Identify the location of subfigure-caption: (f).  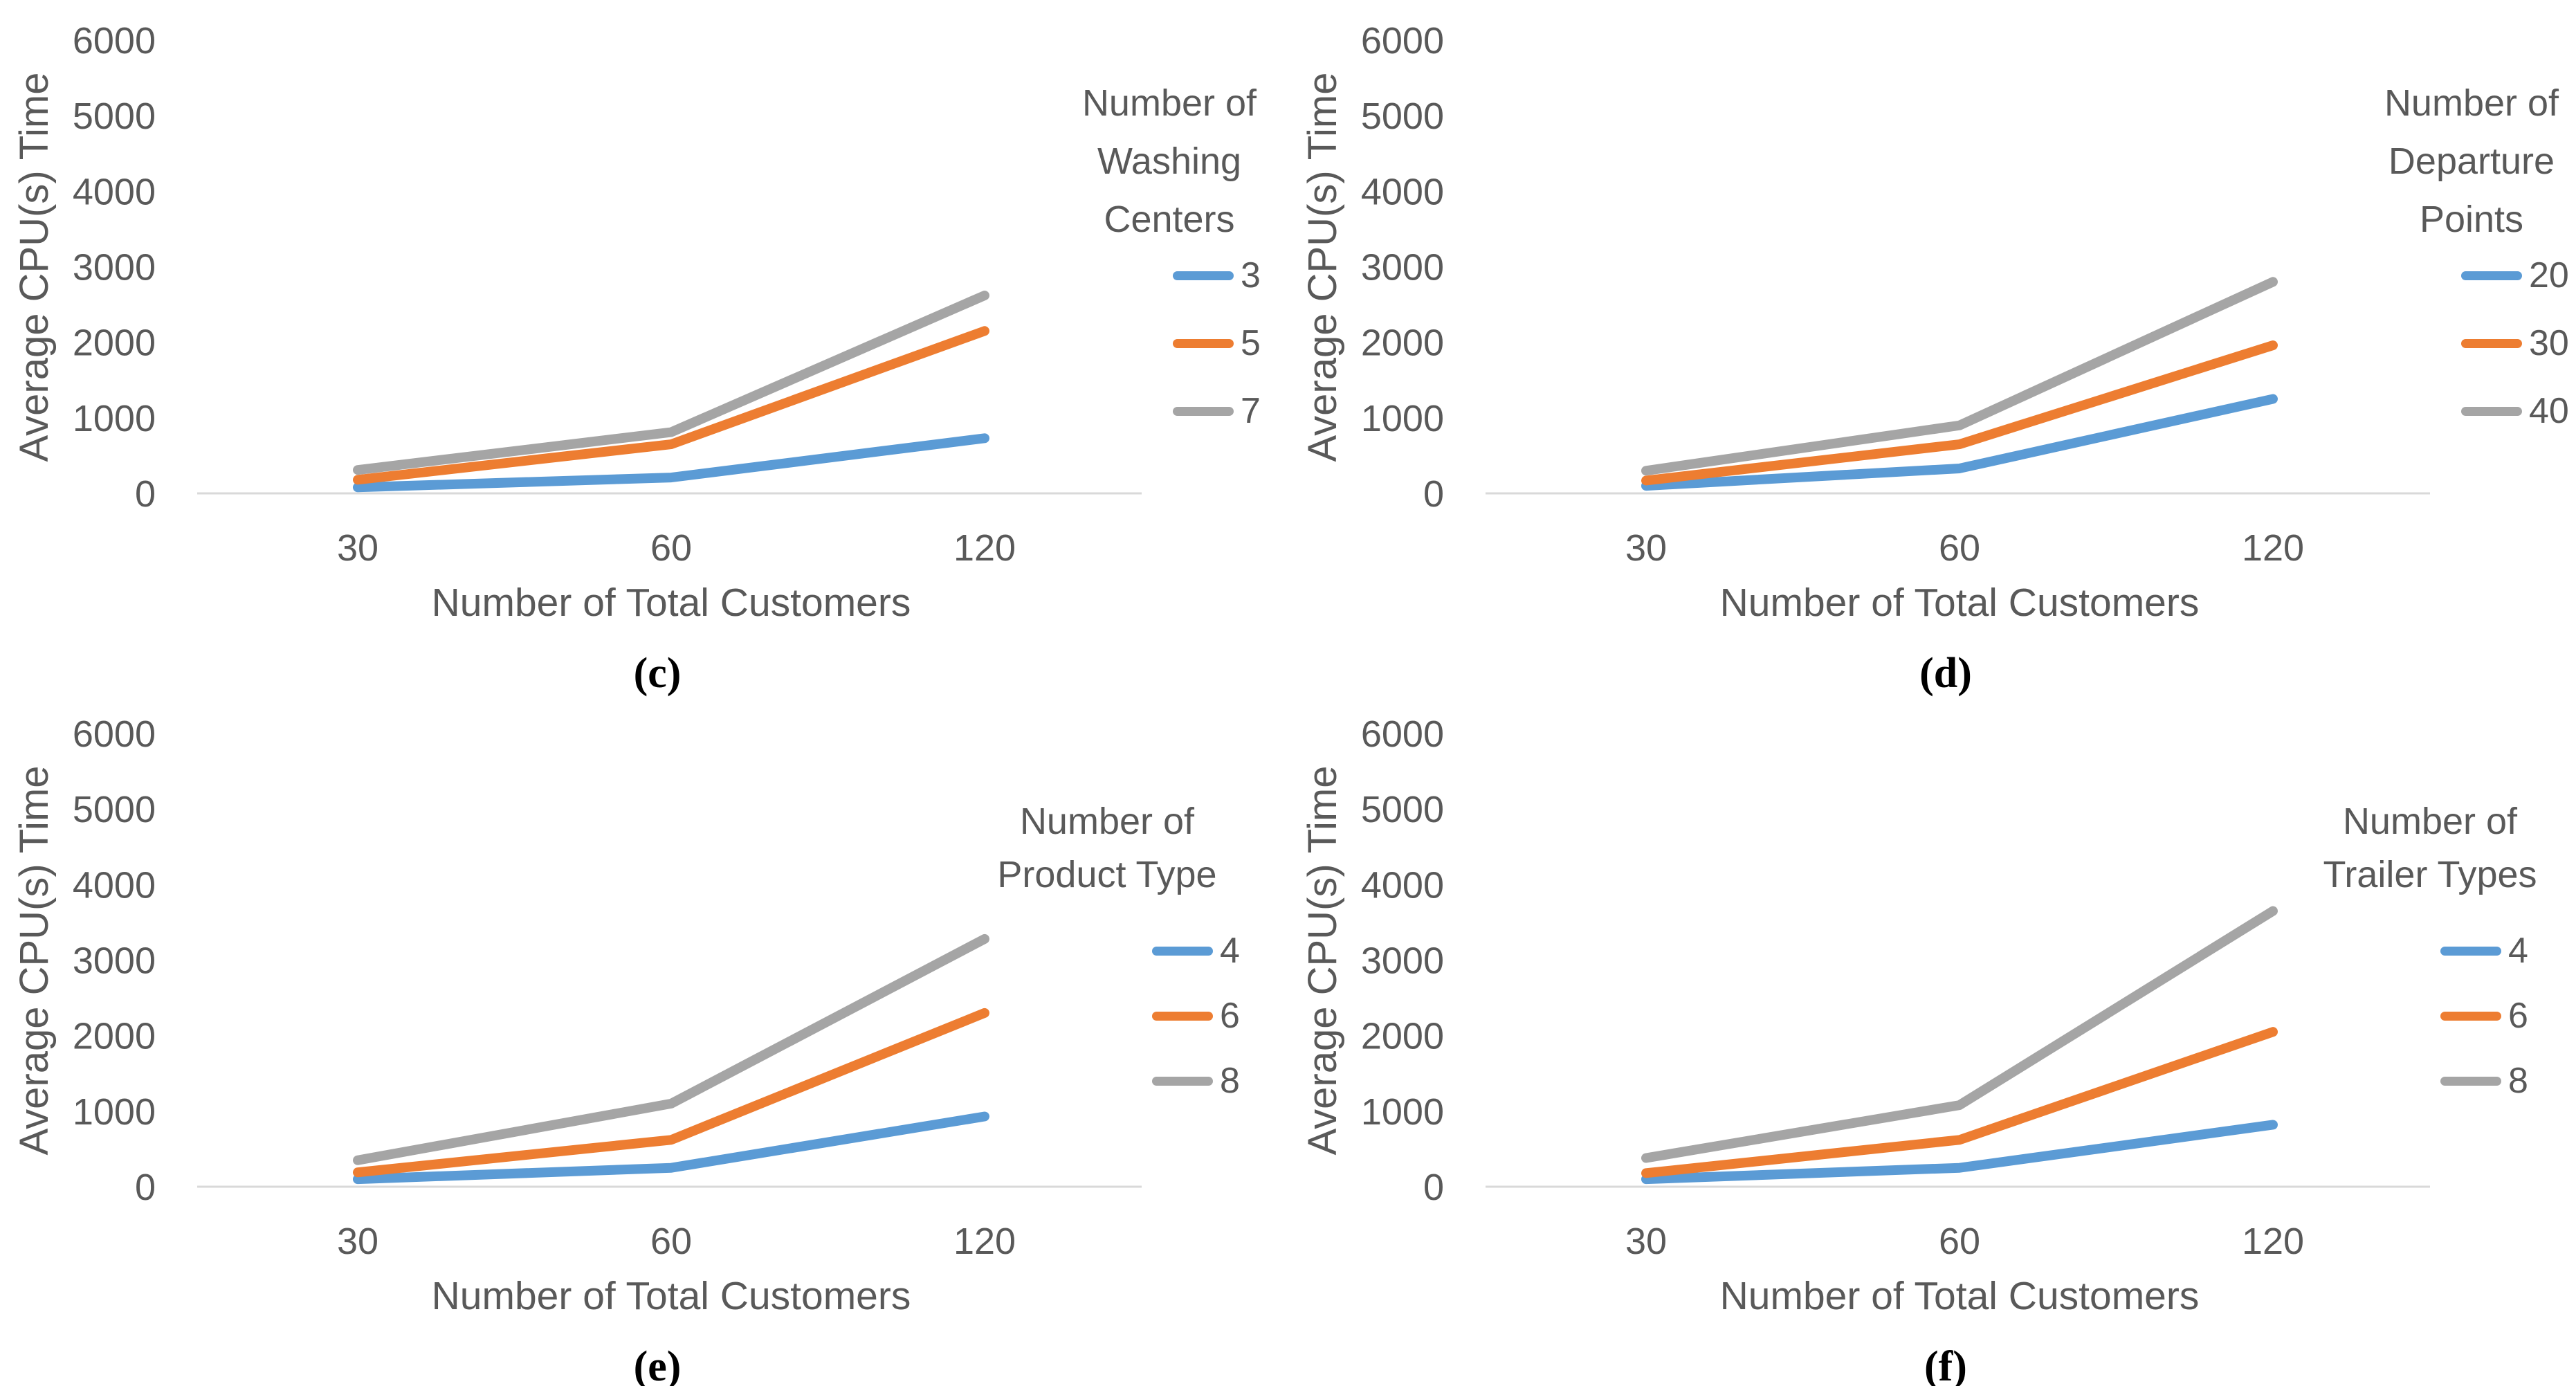
(1946, 1364).